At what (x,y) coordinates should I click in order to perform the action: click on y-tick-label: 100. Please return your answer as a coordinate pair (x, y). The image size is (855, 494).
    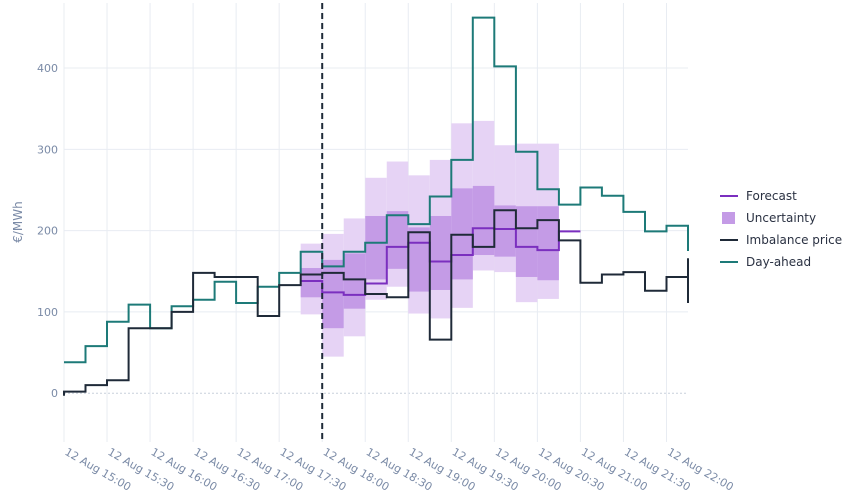
    Looking at the image, I should click on (47, 312).